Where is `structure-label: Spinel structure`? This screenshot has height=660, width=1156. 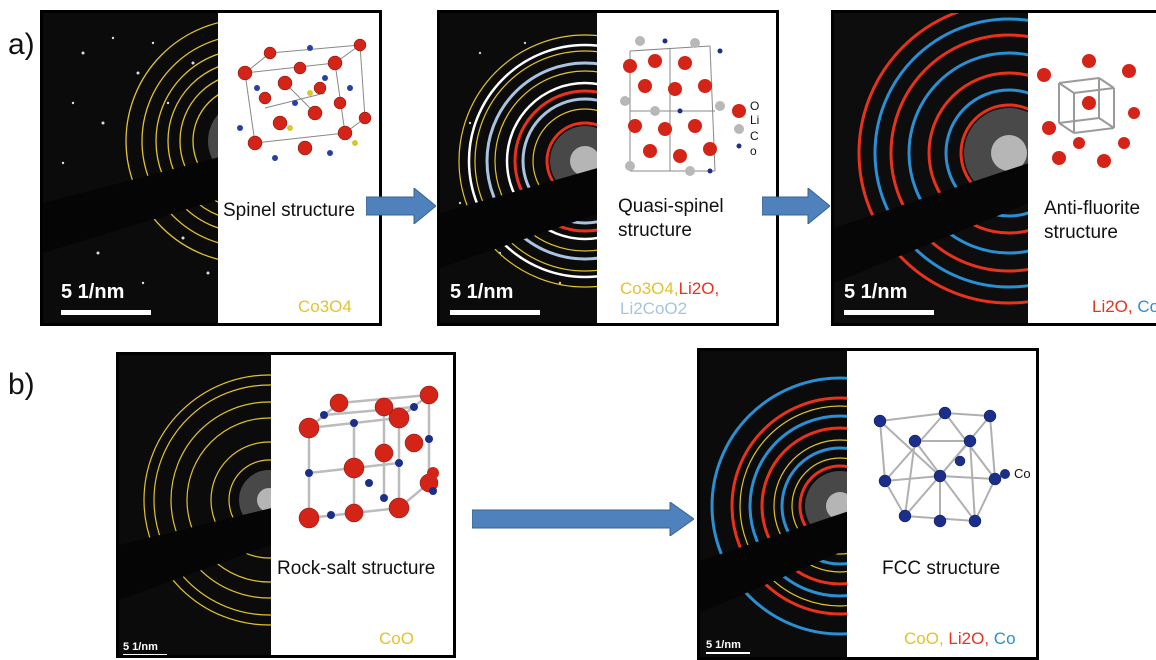 structure-label: Spinel structure is located at coordinates (289, 210).